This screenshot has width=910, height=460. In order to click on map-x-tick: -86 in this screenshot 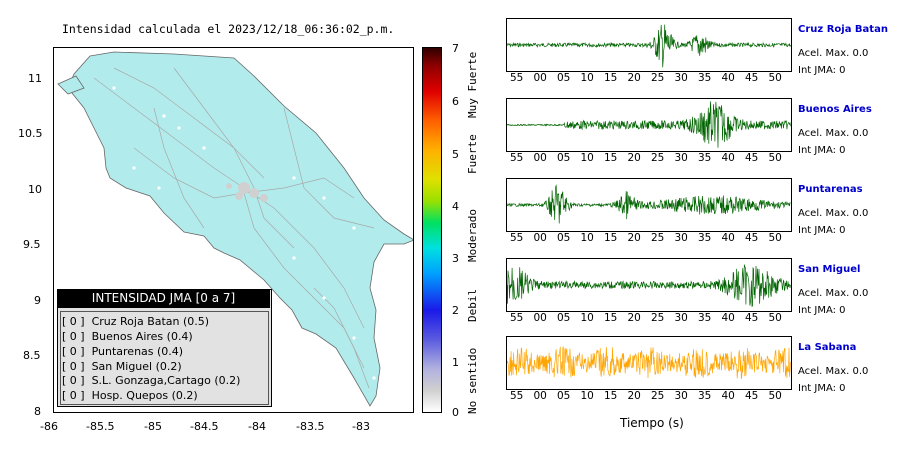, I will do `click(49, 426)`.